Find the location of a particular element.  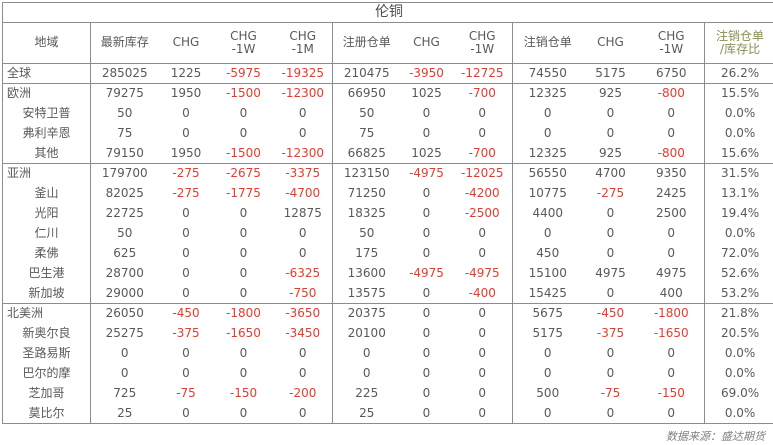

value-cell: 4975 is located at coordinates (610, 272).